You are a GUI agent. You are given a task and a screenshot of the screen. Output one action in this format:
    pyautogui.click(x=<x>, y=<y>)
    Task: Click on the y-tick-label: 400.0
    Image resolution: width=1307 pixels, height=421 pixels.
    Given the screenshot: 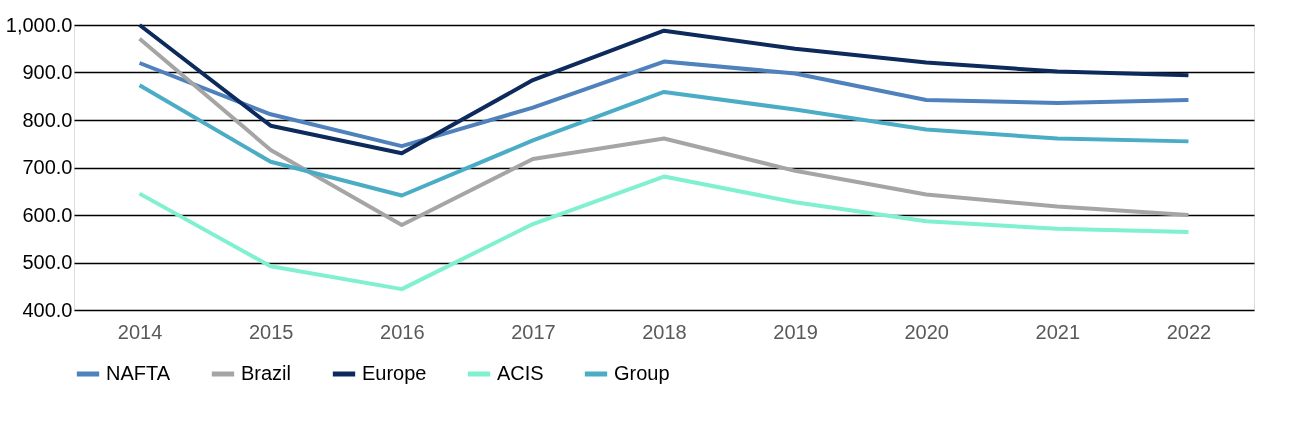 What is the action you would take?
    pyautogui.click(x=47, y=309)
    